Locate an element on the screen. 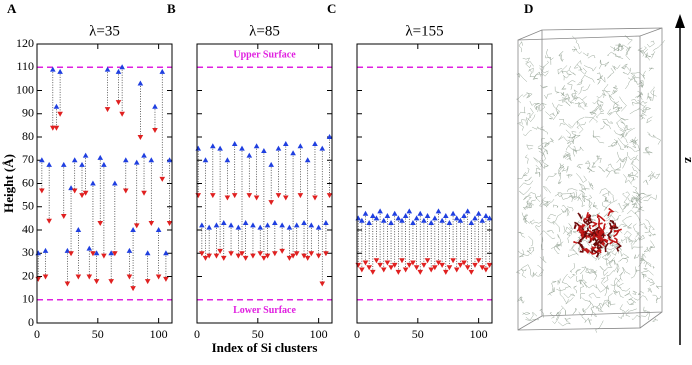 The width and height of the screenshot is (692, 365). y-tick-label: 40 is located at coordinates (28, 229).